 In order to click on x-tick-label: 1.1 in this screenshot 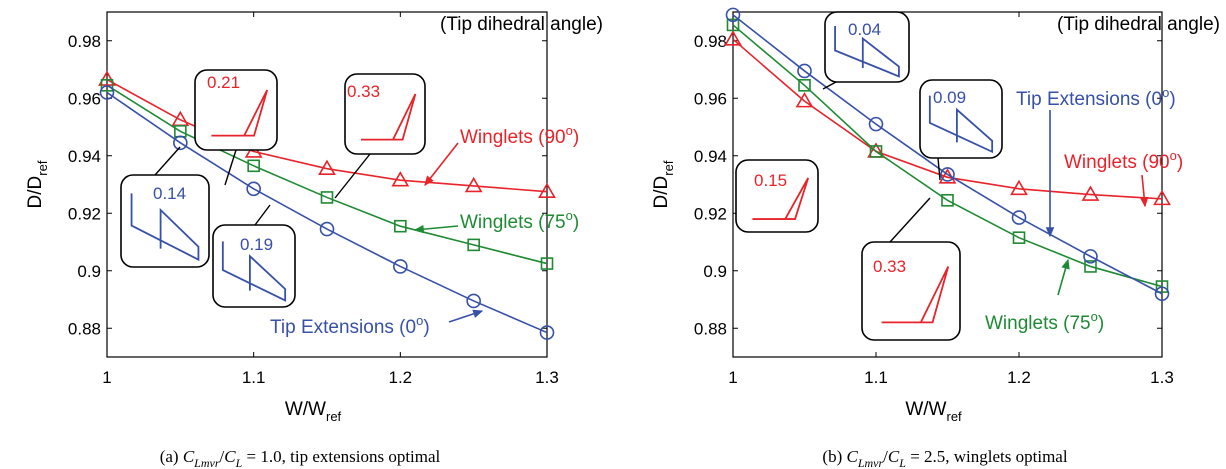, I will do `click(254, 377)`.